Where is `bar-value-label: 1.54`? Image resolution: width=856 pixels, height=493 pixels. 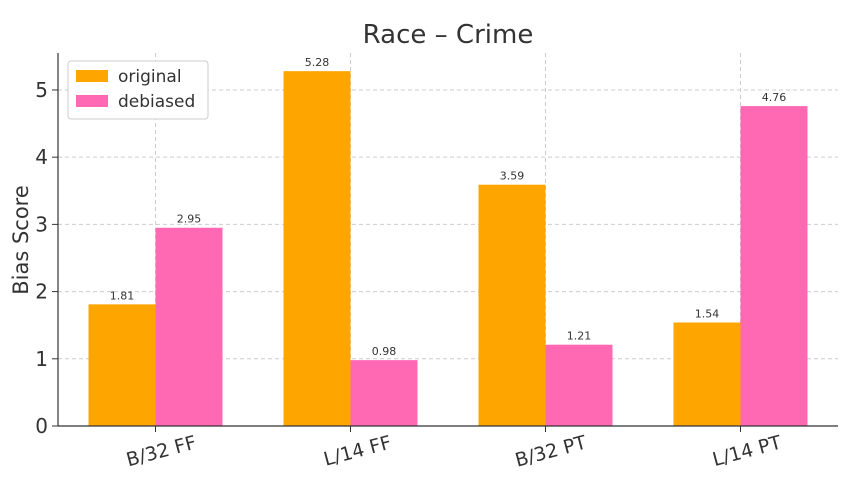
bar-value-label: 1.54 is located at coordinates (707, 314).